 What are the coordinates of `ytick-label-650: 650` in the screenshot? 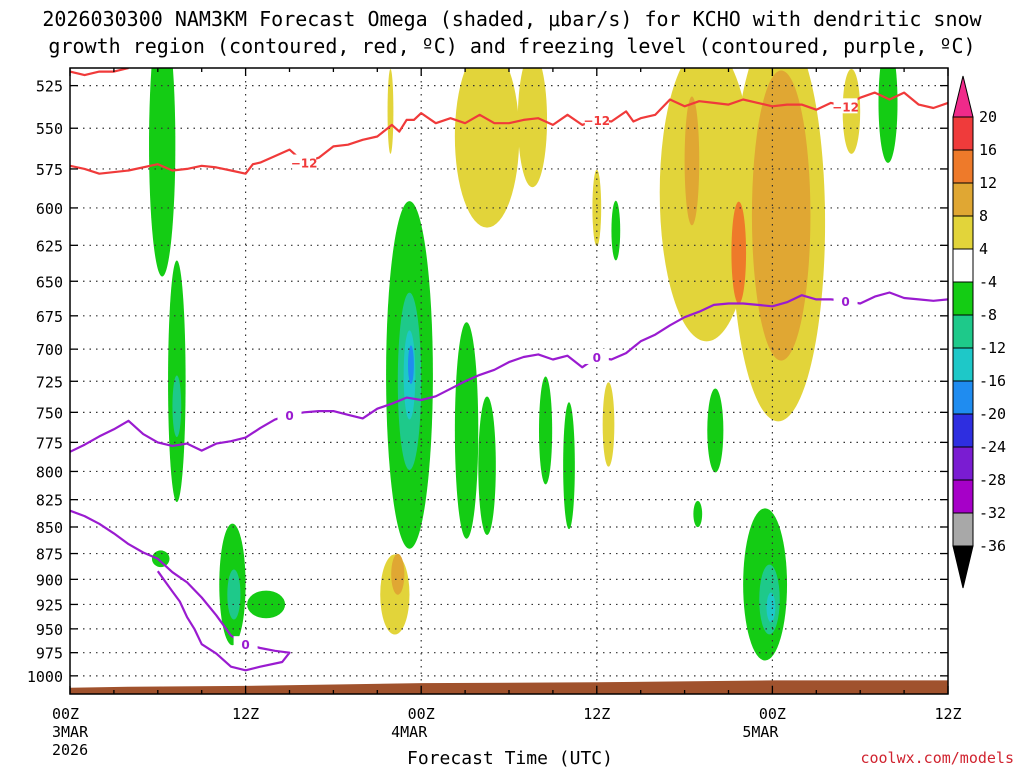 It's located at (49, 282).